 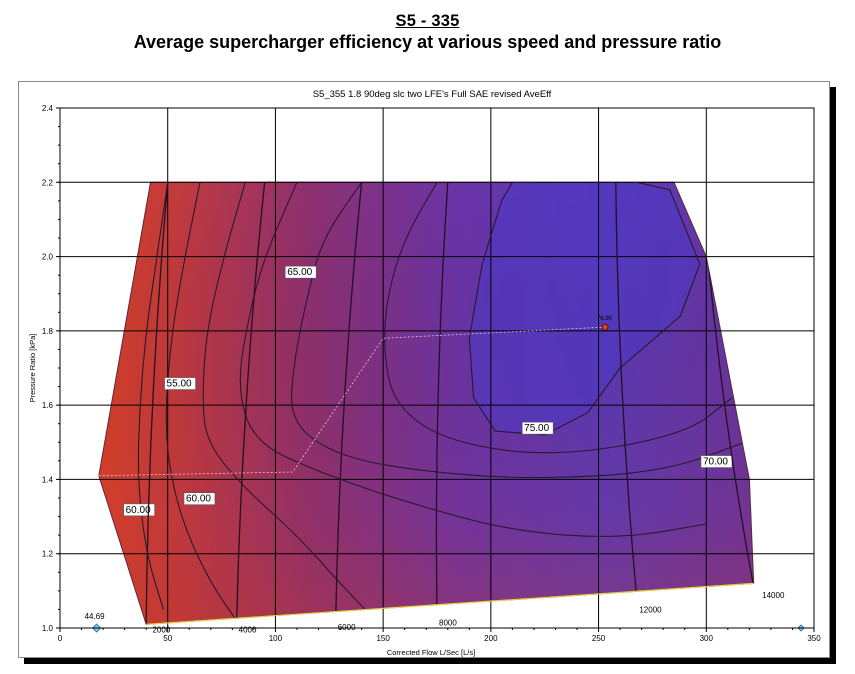 I want to click on speed-line-label: 12000, so click(x=650, y=610).